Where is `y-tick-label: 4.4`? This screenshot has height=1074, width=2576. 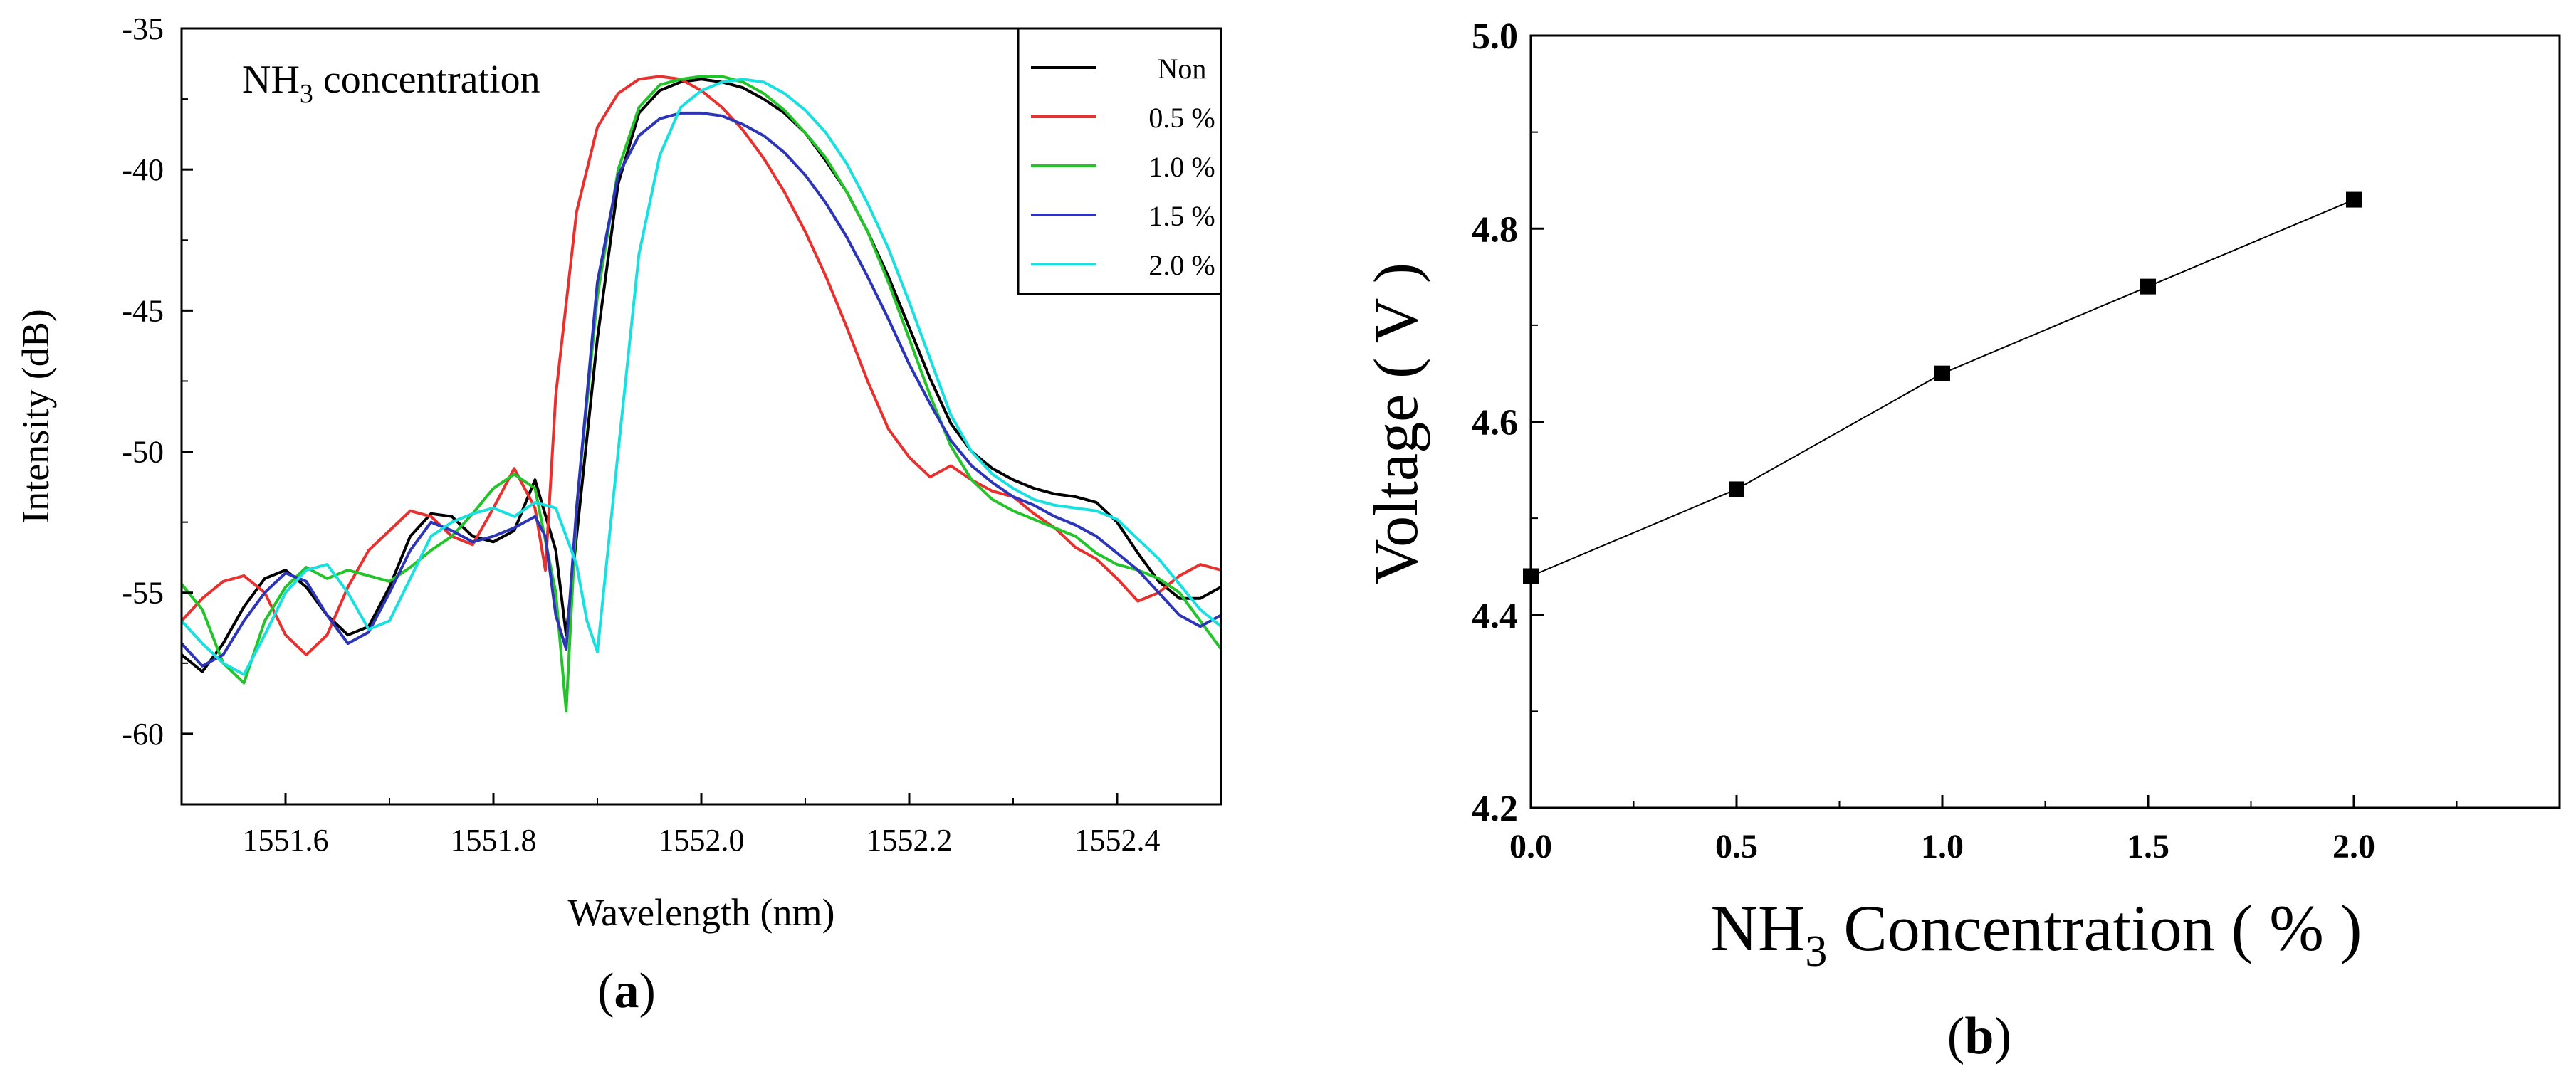 y-tick-label: 4.4 is located at coordinates (1495, 616).